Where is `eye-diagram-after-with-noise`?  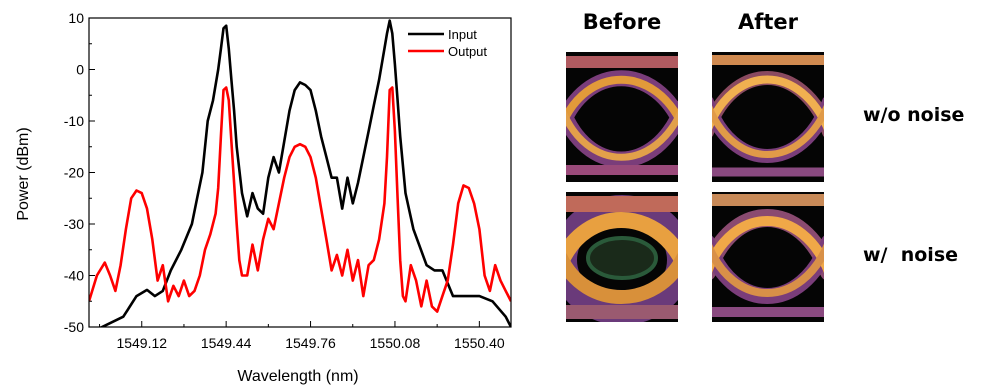 eye-diagram-after-with-noise is located at coordinates (768, 257).